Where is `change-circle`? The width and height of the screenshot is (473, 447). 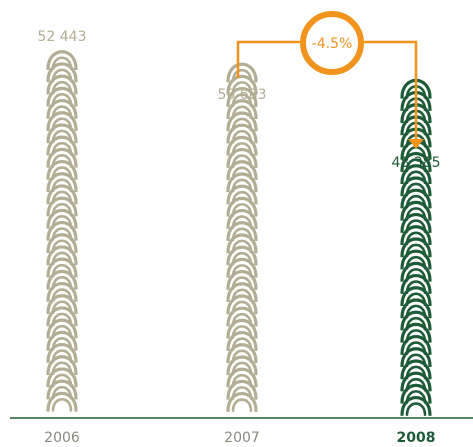
change-circle is located at coordinates (332, 43).